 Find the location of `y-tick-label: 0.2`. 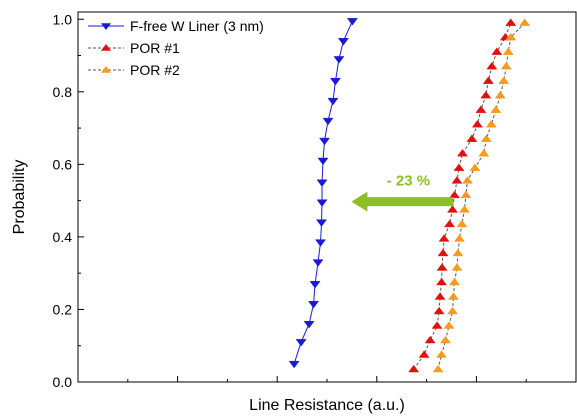

y-tick-label: 0.2 is located at coordinates (63, 309).